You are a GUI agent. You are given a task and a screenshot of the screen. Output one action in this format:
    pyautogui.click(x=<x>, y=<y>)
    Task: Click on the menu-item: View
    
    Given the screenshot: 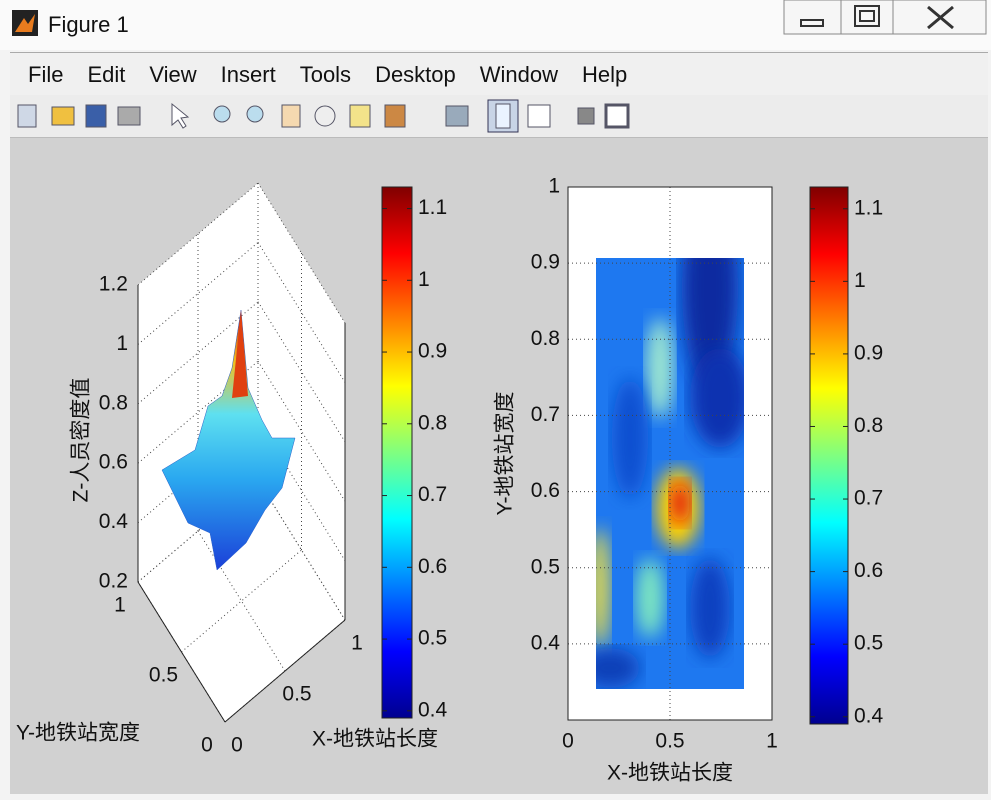 What is the action you would take?
    pyautogui.click(x=173, y=74)
    